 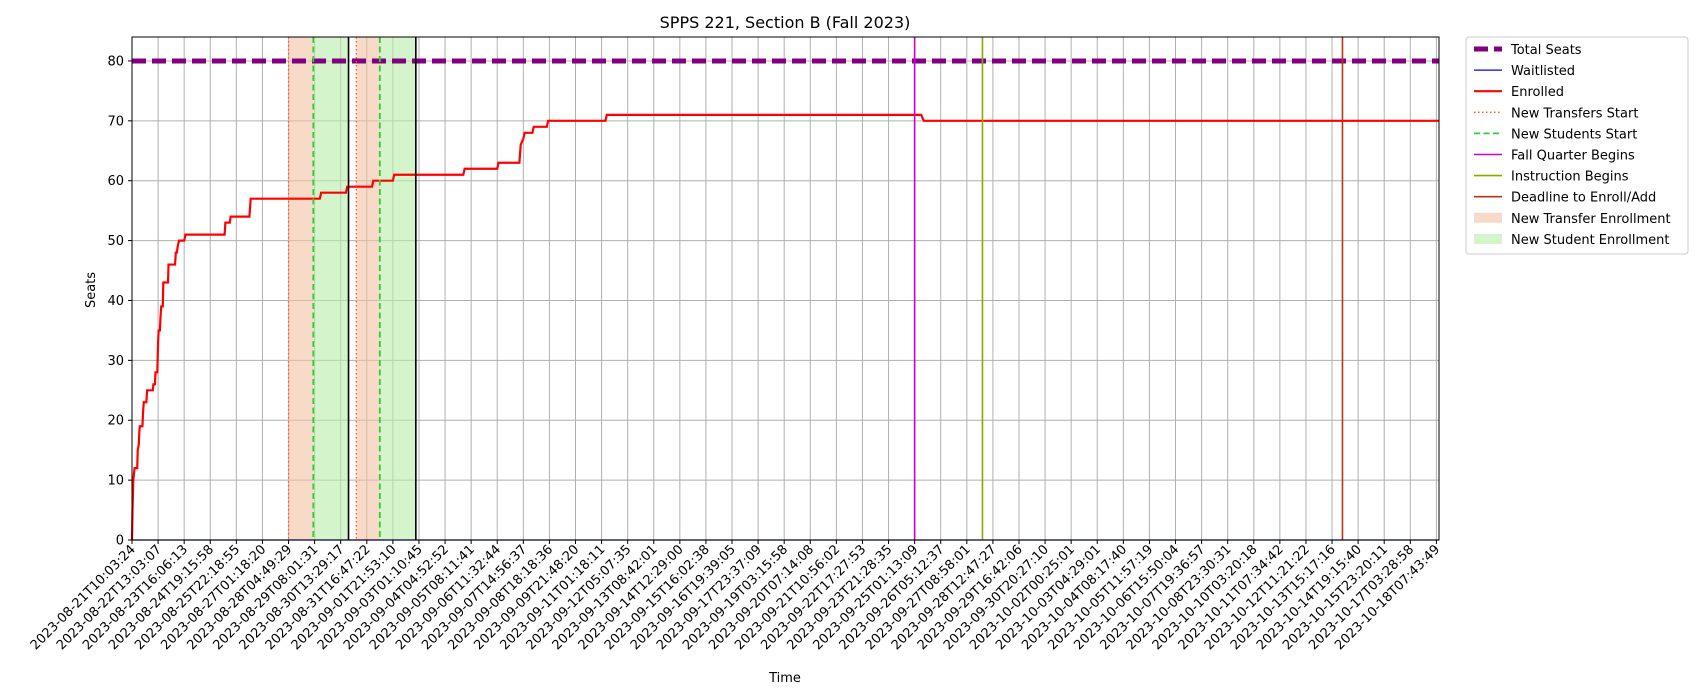 What do you see at coordinates (1574, 134) in the screenshot?
I see `legend-label: New Students Start` at bounding box center [1574, 134].